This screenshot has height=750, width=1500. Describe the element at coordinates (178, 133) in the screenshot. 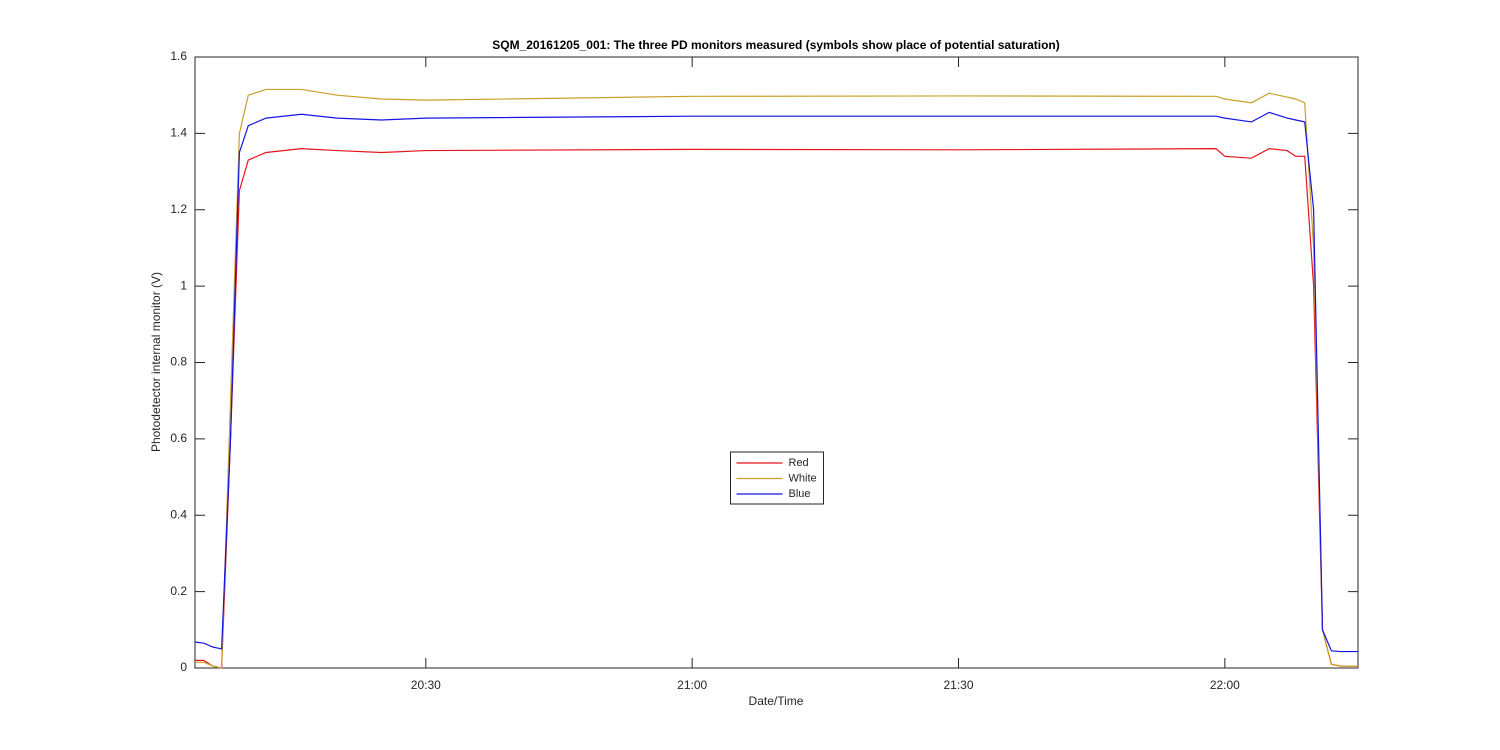

I see `y-tick-label: 1.4` at that location.